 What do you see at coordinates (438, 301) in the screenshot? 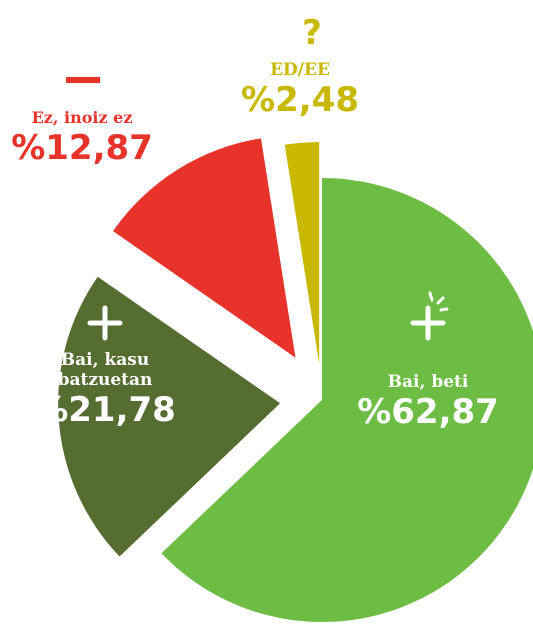
I see `sparkle` at bounding box center [438, 301].